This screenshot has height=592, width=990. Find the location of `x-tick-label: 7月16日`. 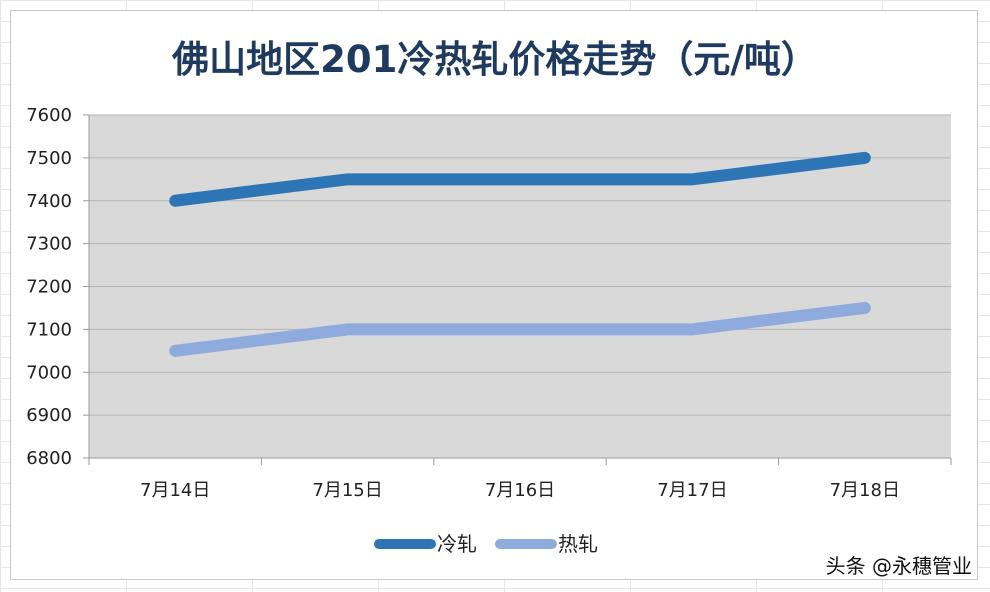

x-tick-label: 7月16日 is located at coordinates (520, 490).